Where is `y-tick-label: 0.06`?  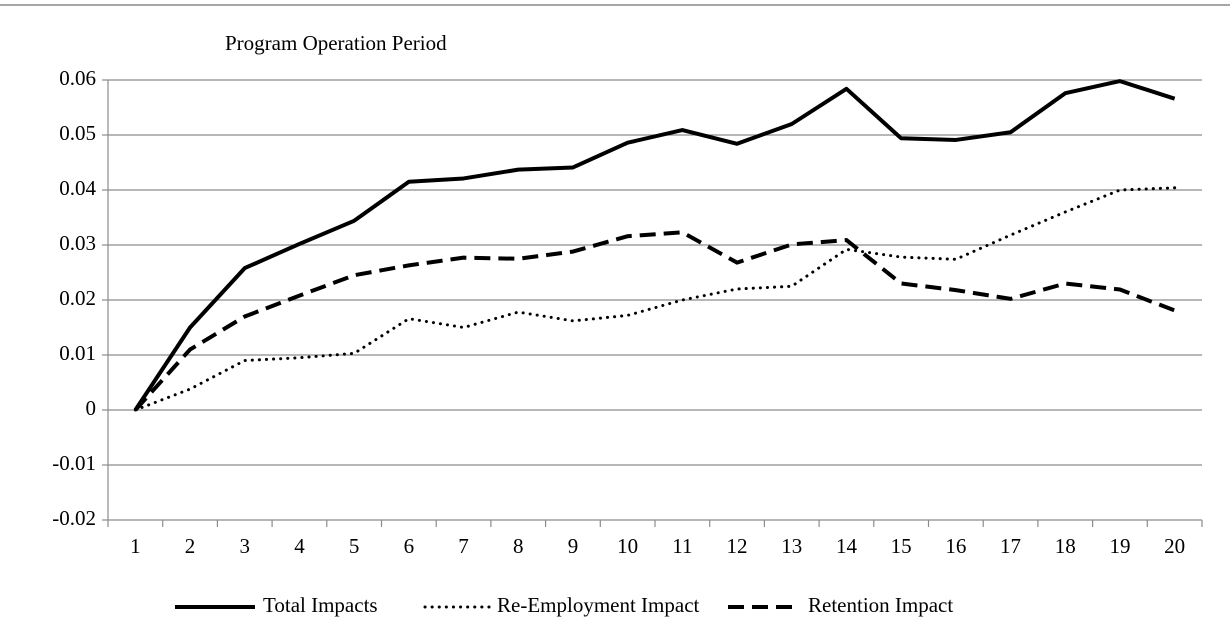
y-tick-label: 0.06 is located at coordinates (77, 78).